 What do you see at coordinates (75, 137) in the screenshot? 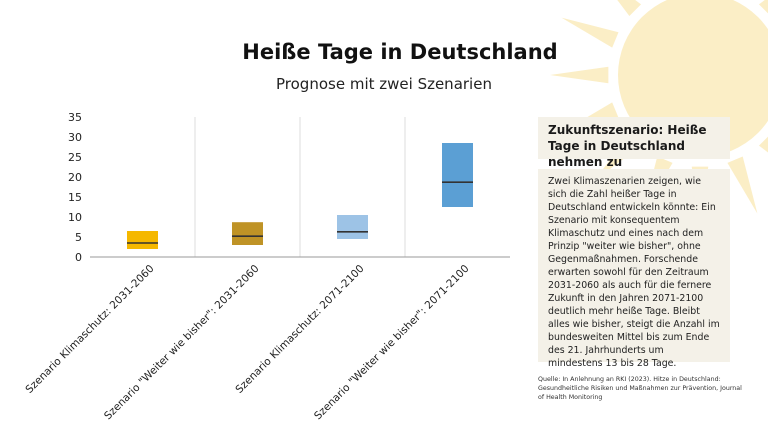
I see `y-tick-label: 30` at bounding box center [75, 137].